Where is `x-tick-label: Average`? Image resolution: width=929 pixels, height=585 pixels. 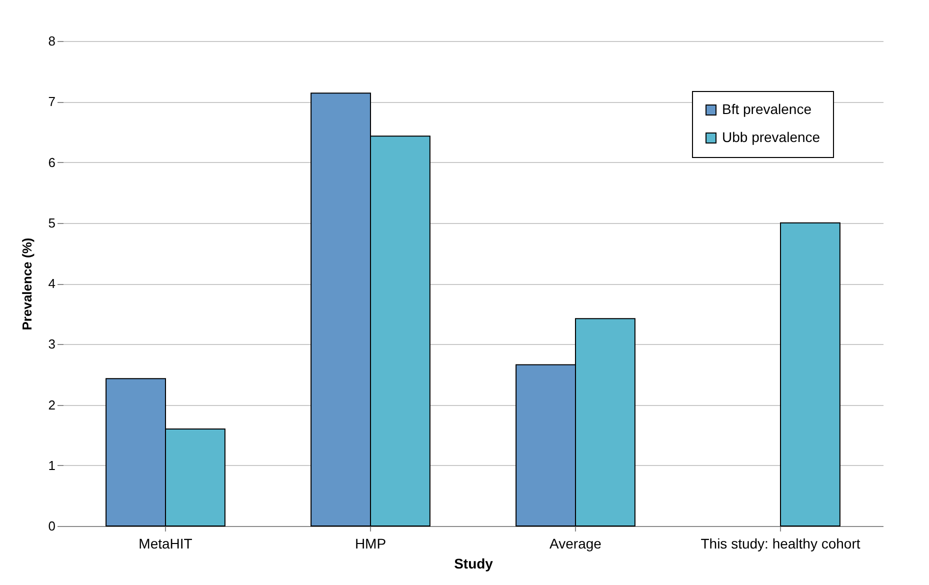 x-tick-label: Average is located at coordinates (576, 544).